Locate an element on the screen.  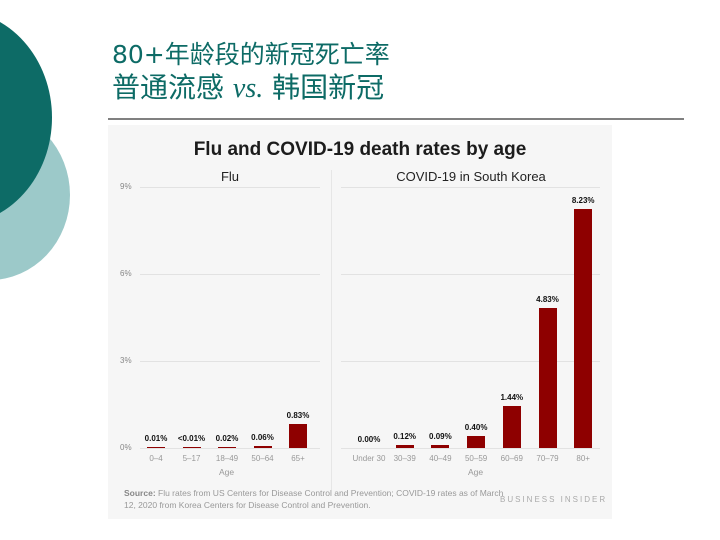
flu-category-label: 18–49 is located at coordinates (227, 458).